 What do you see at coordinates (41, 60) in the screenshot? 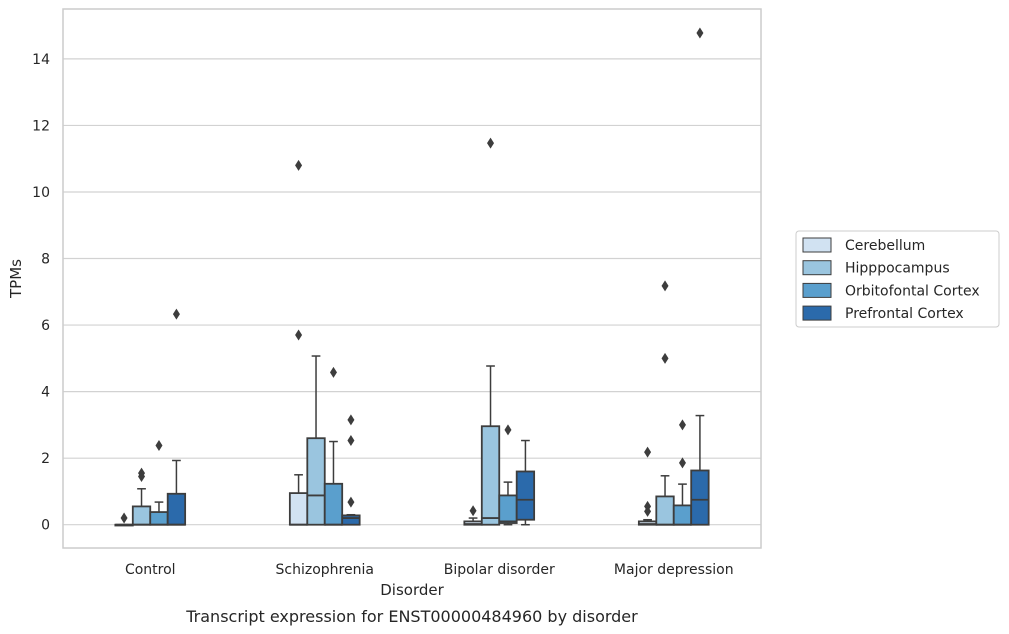
I see `y-tick-label: 14` at bounding box center [41, 60].